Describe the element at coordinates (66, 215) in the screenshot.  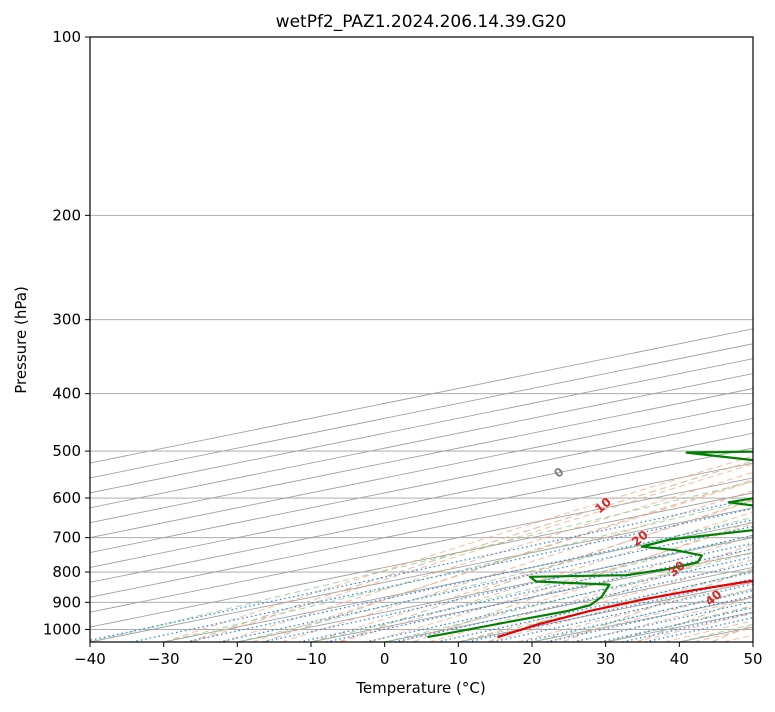
I see `y-tick-label: 200` at that location.